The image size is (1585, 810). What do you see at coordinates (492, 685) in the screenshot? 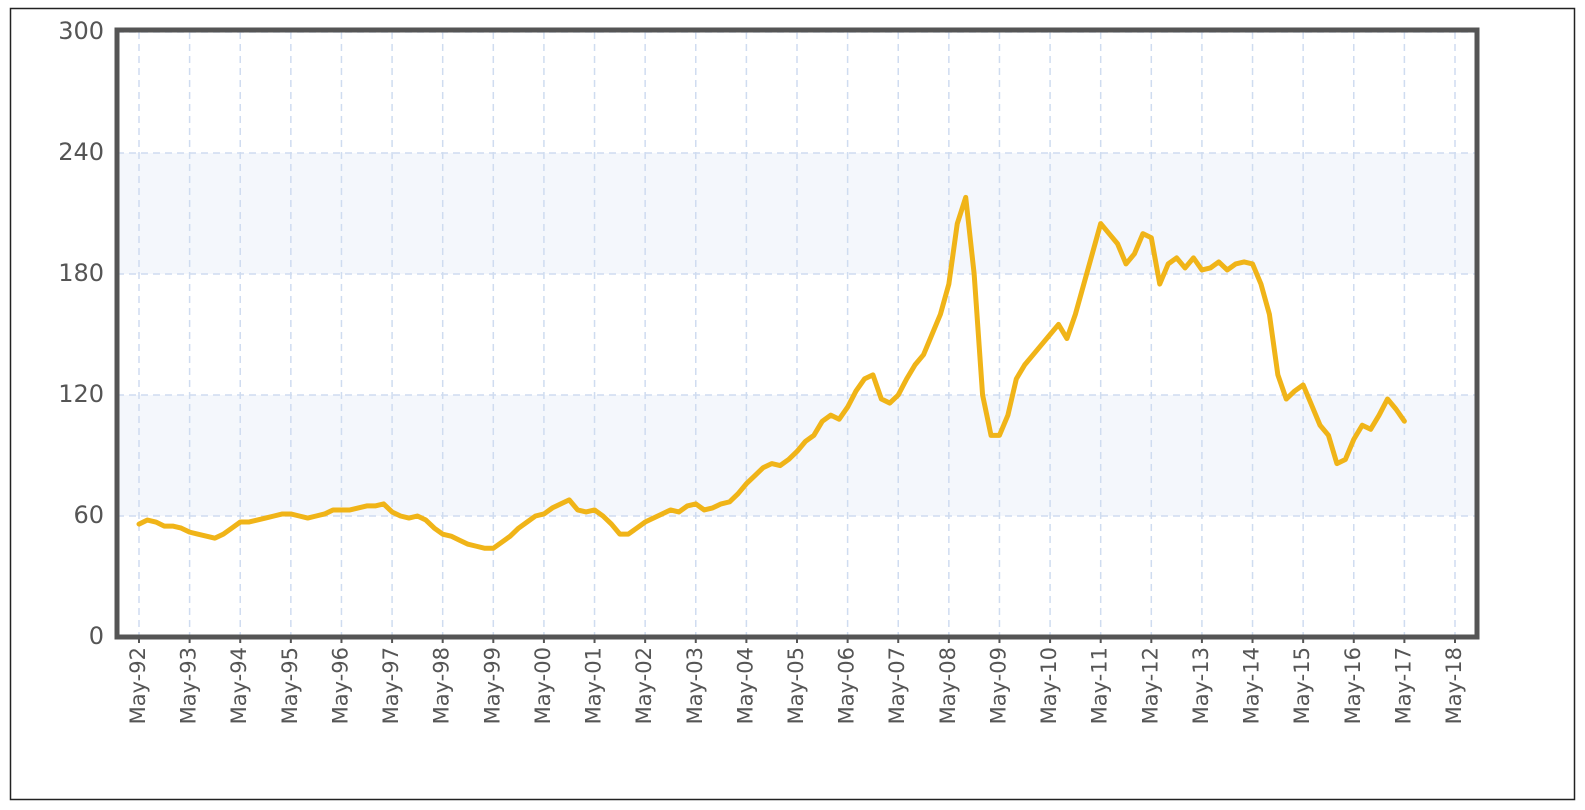
I see `x-tick-label: May-99` at bounding box center [492, 685].